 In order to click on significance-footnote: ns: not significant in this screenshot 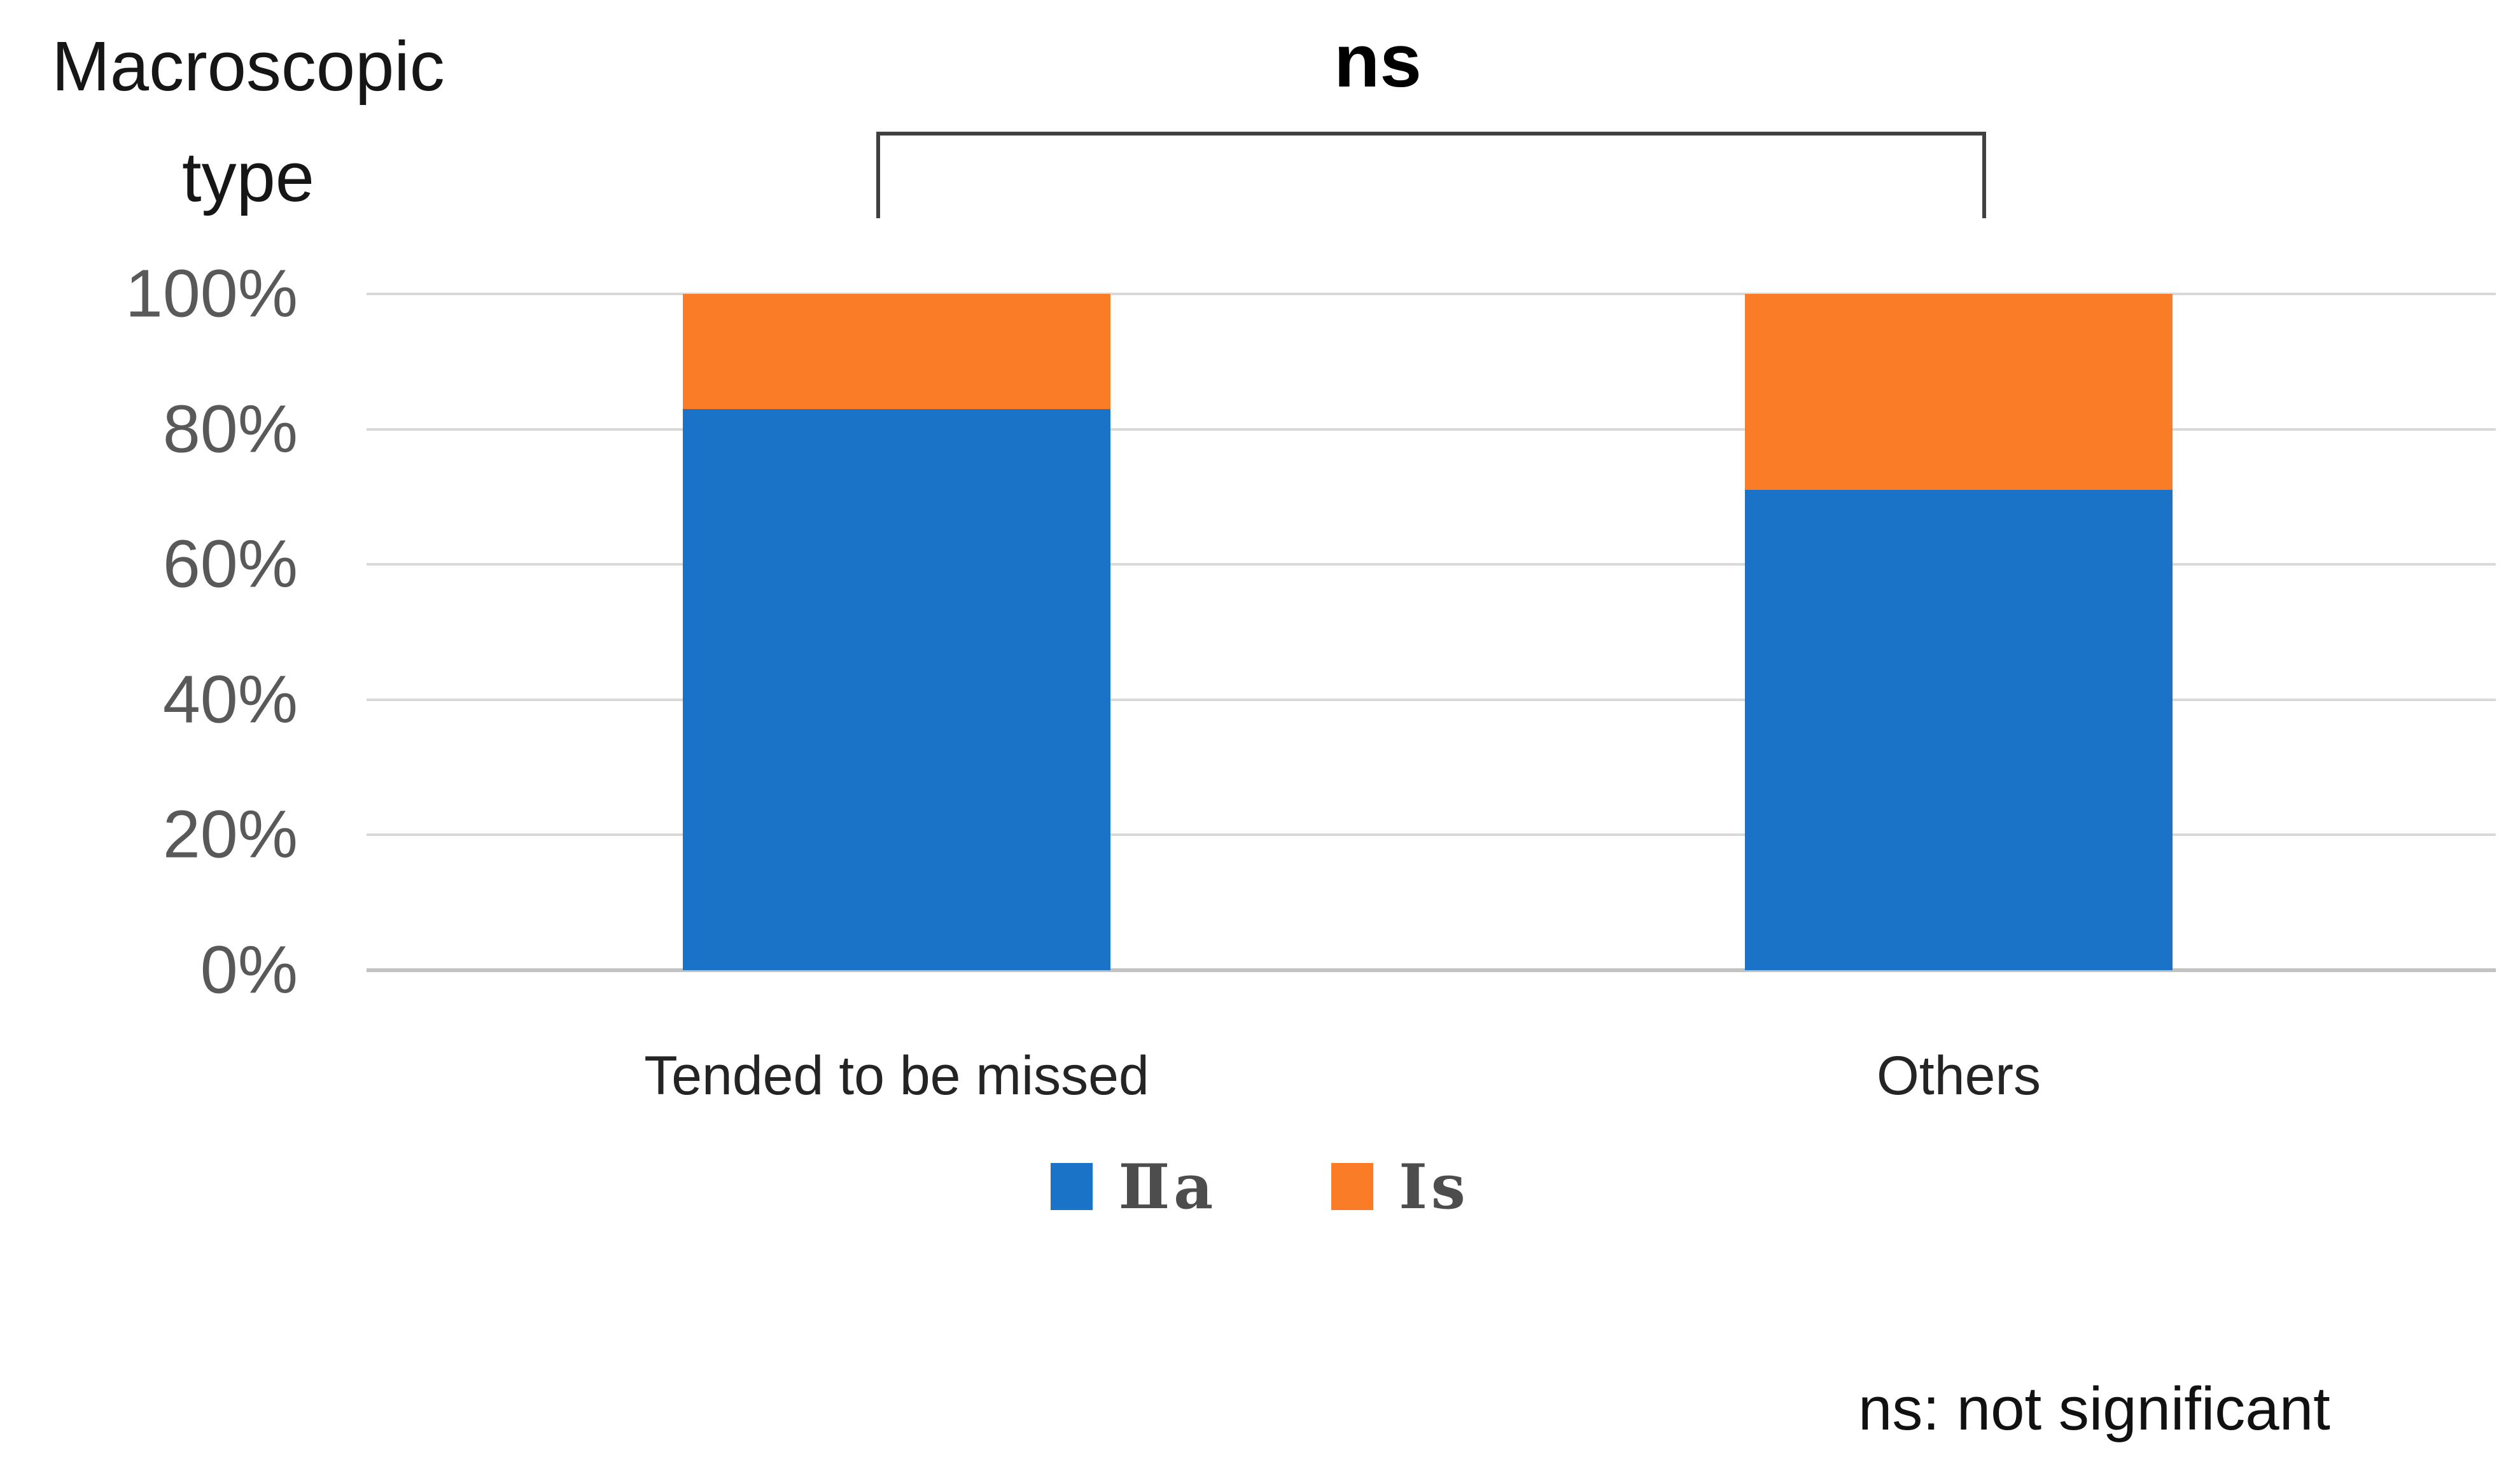, I will do `click(2094, 1409)`.